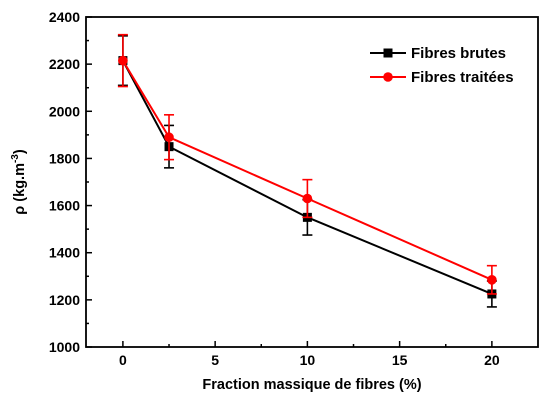  I want to click on x-axis-ticks: 0 5 10 15 20, so click(309, 354).